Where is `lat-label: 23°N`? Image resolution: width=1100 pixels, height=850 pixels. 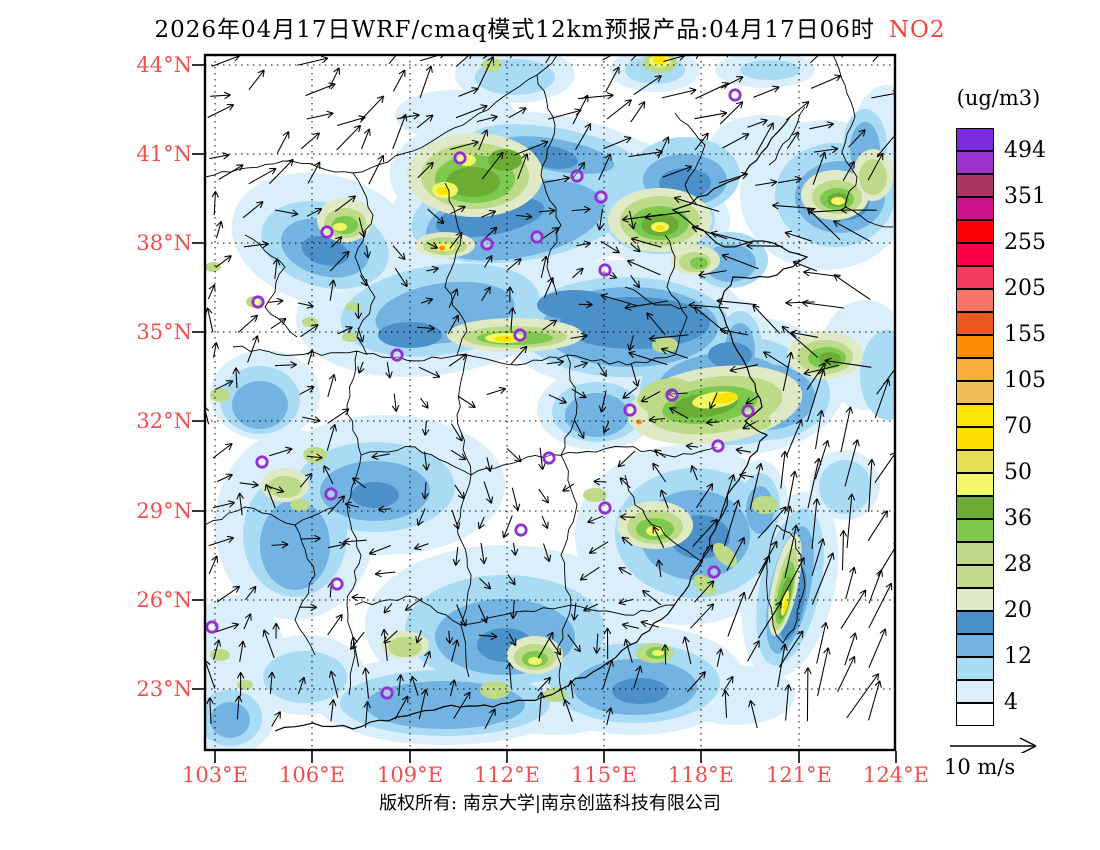 lat-label: 23°N is located at coordinates (164, 689).